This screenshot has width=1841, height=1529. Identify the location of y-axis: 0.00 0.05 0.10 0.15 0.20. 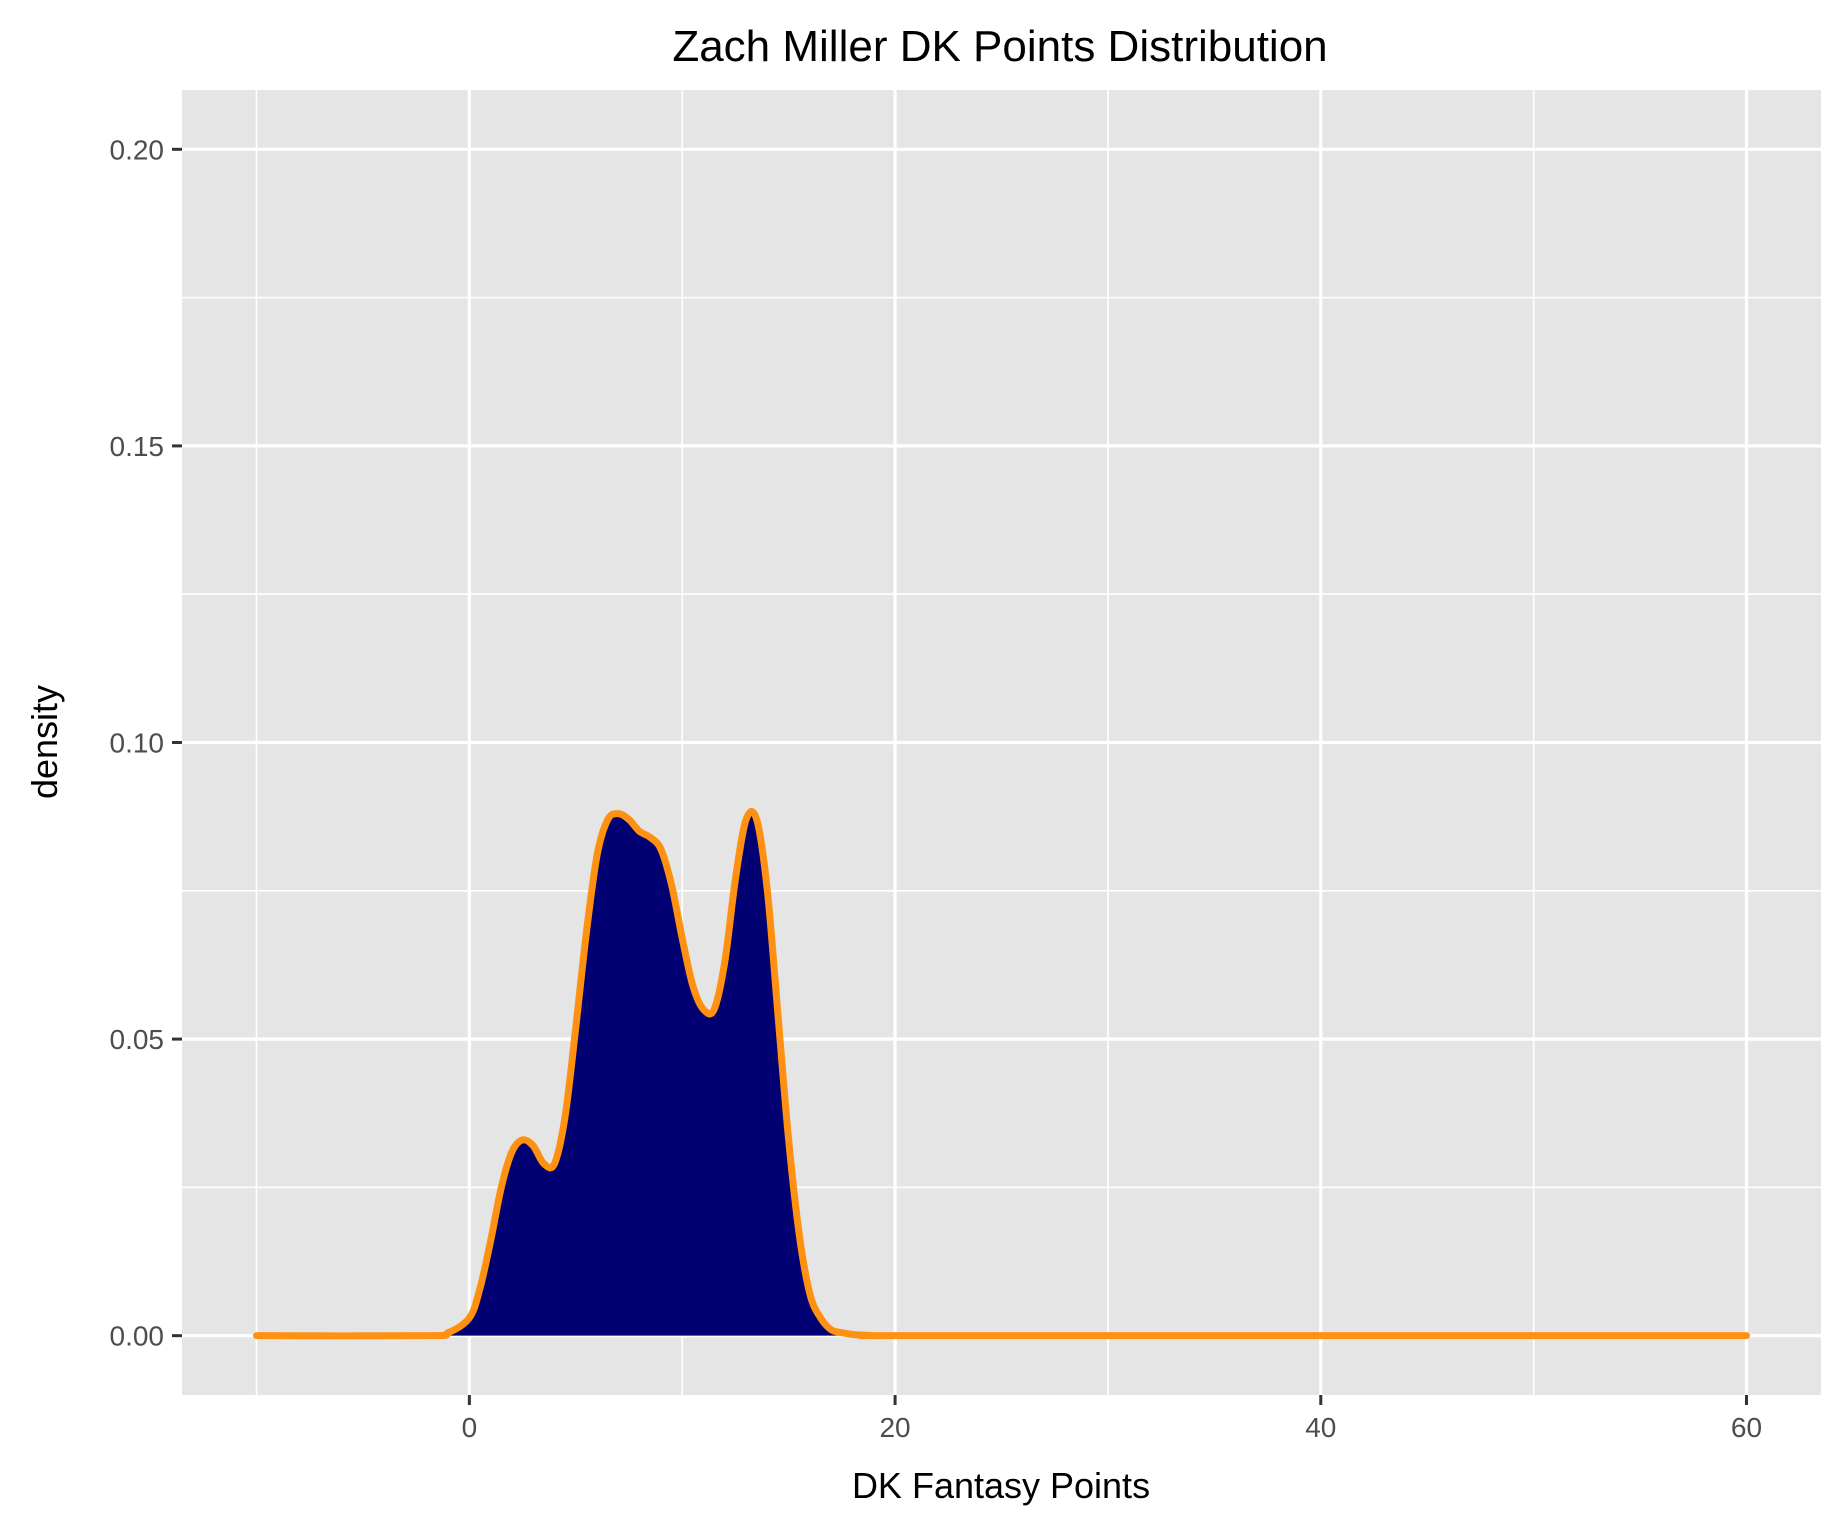
(146, 743).